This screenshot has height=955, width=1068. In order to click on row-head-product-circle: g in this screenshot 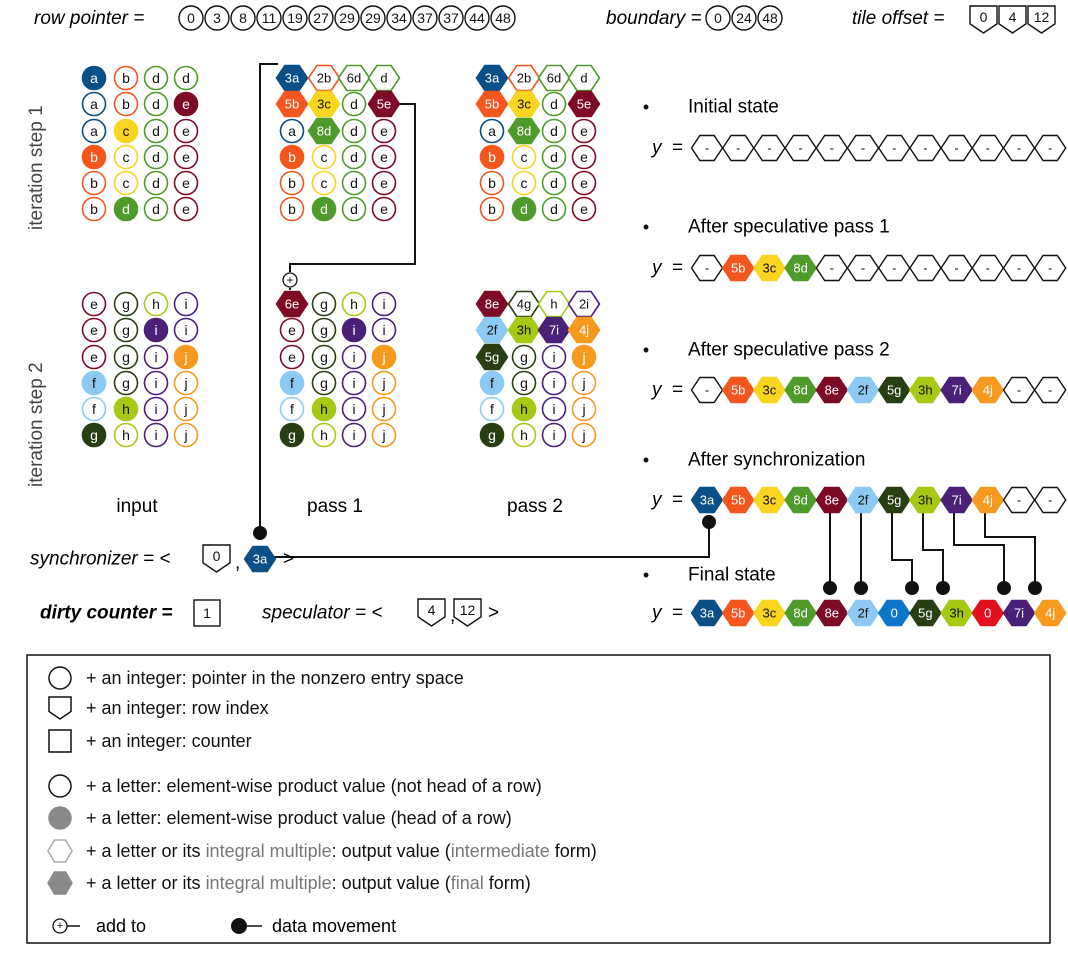, I will do `click(292, 435)`.